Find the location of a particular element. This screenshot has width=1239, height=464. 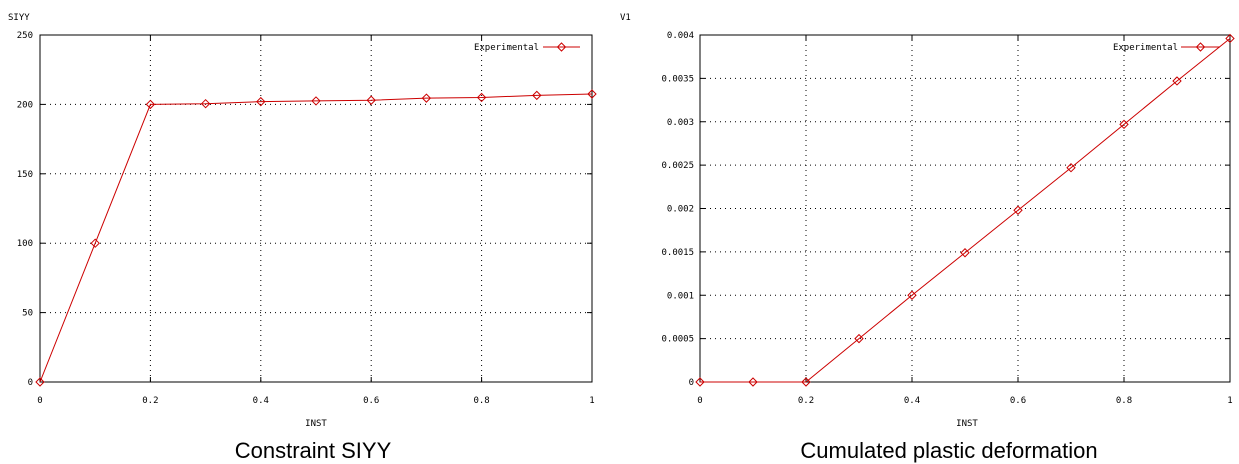

y-tick-label: 0.0015 is located at coordinates (677, 253).